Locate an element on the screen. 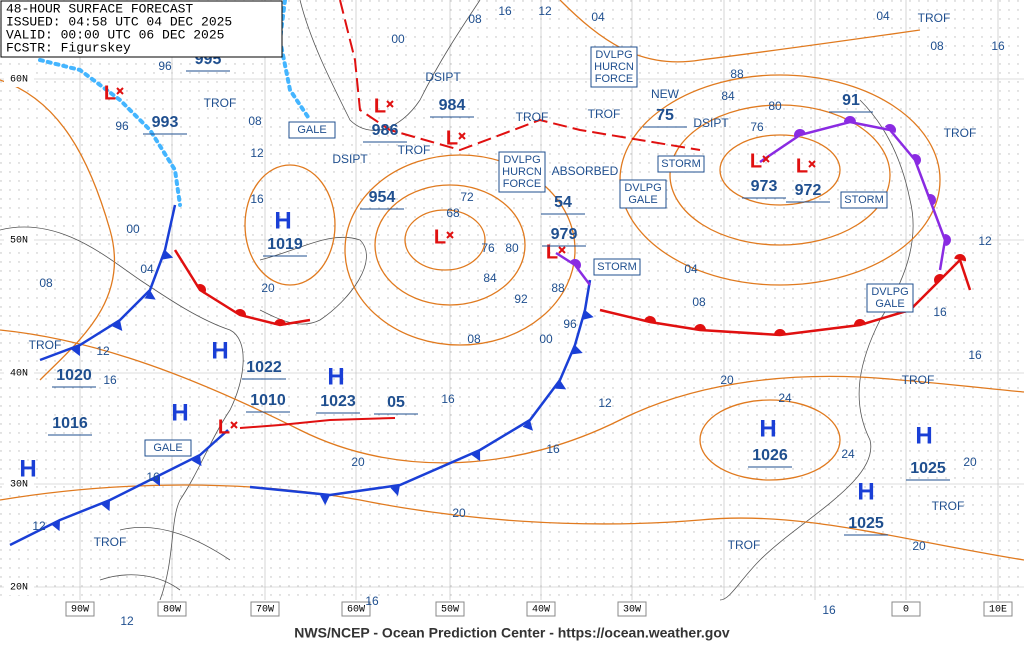 The height and width of the screenshot is (652, 1024). warm-front is located at coordinates (785, 295).